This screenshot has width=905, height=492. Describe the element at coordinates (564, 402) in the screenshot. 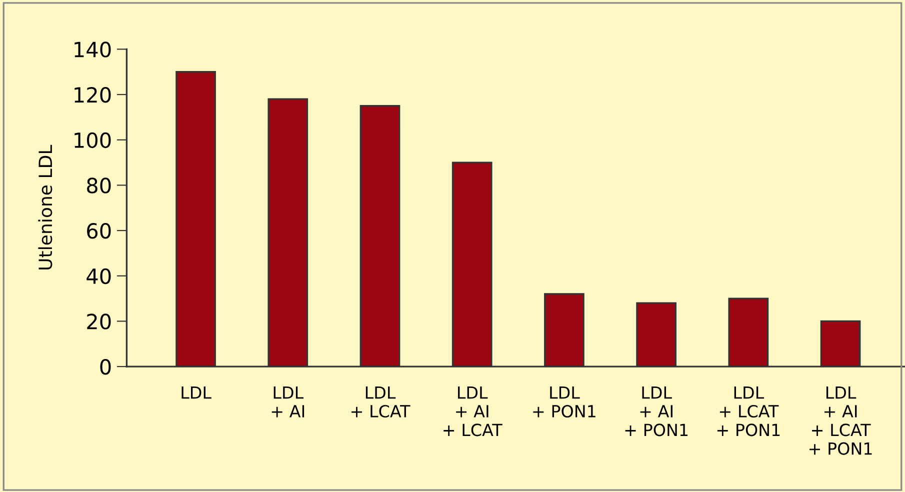

I see `x-tick-label: LDL + PON1` at that location.